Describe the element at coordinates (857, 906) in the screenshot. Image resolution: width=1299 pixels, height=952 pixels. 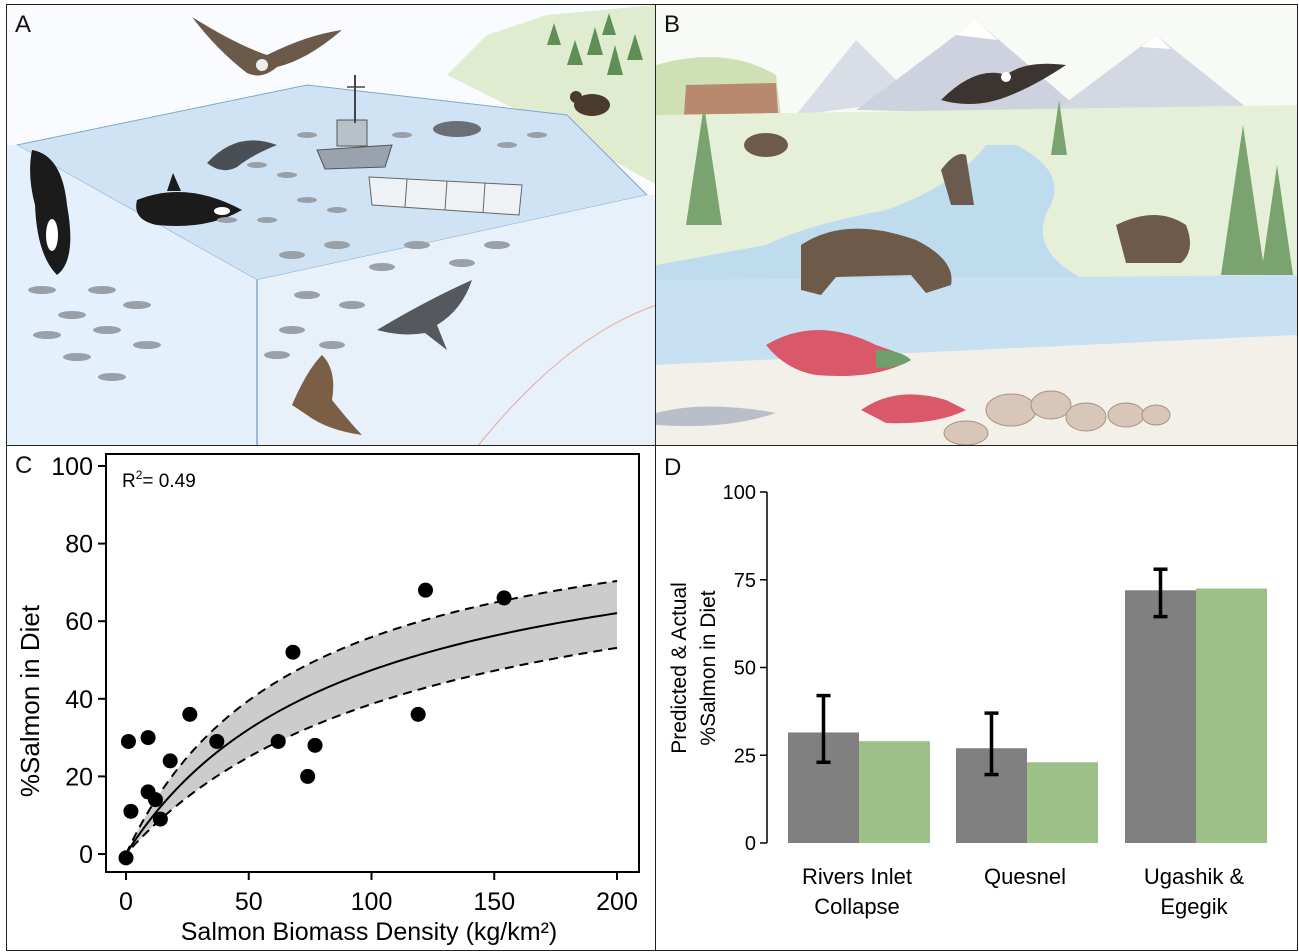
I see `category-label-line2: Collapse` at that location.